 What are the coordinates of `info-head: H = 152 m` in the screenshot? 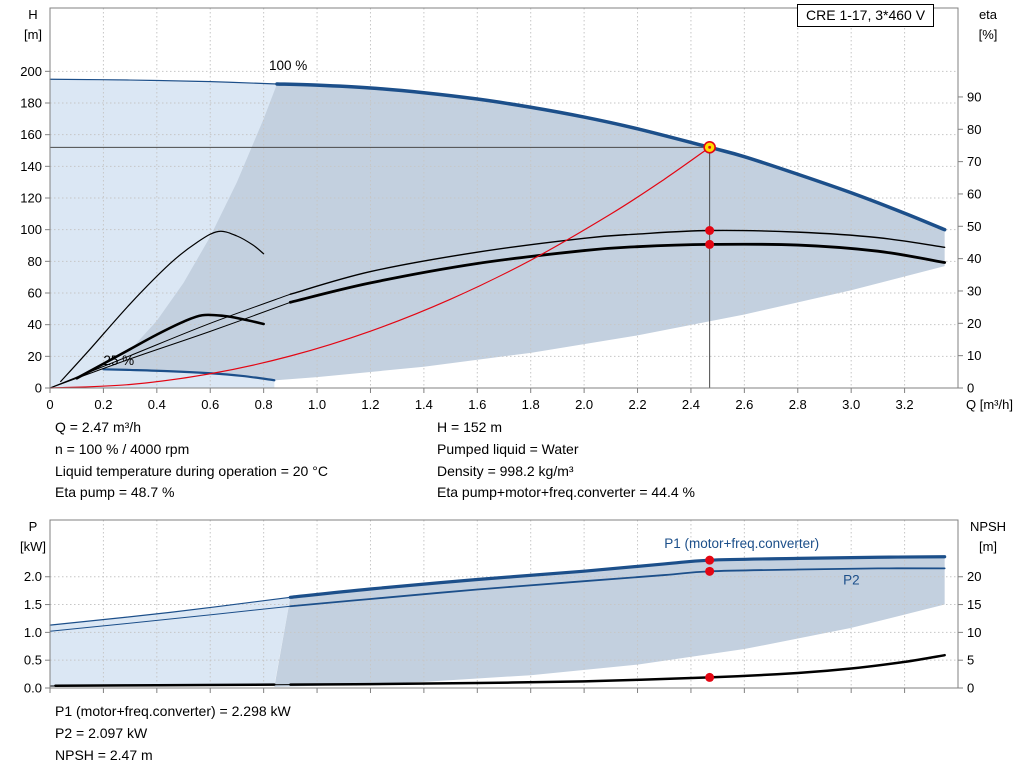 It's located at (469, 427).